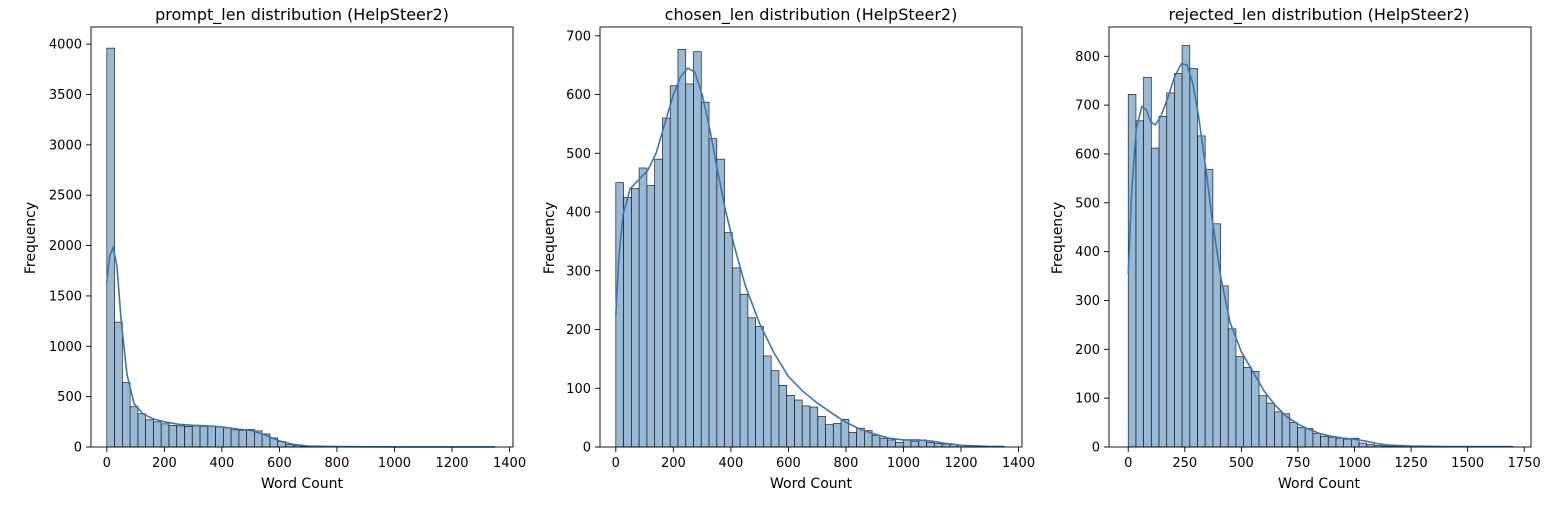 The width and height of the screenshot is (1554, 508). I want to click on x-tick-label: 500, so click(1241, 463).